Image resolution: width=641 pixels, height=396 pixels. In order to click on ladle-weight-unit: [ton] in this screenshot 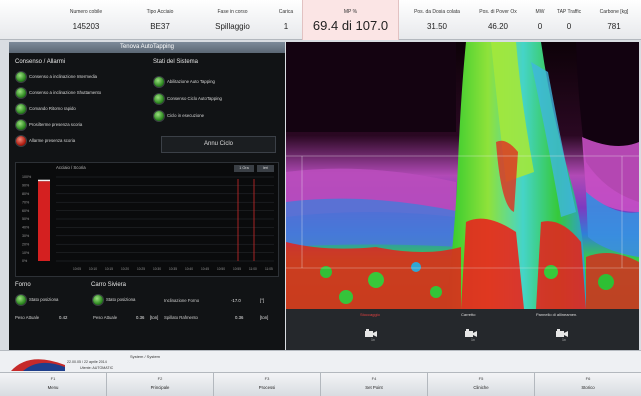, I will do `click(154, 317)`.